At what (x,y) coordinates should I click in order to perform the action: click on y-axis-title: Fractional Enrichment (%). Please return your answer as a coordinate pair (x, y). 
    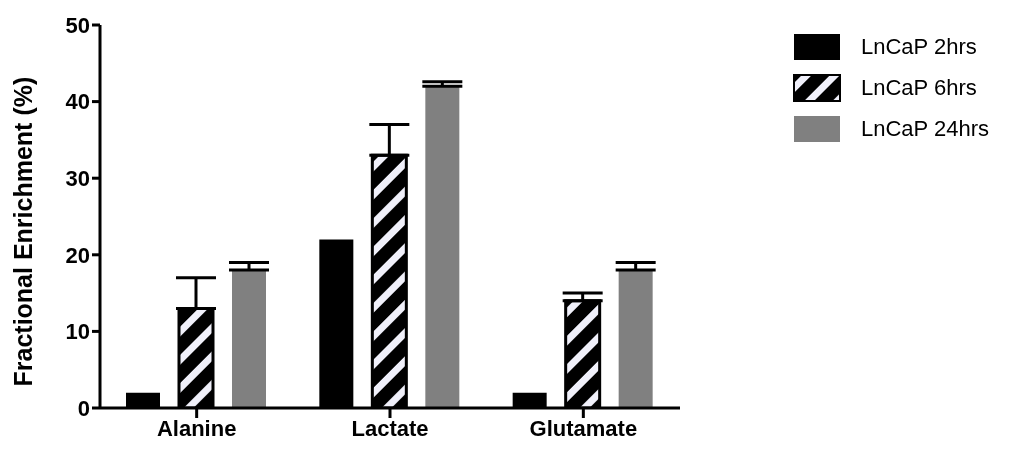
    Looking at the image, I should click on (22, 231).